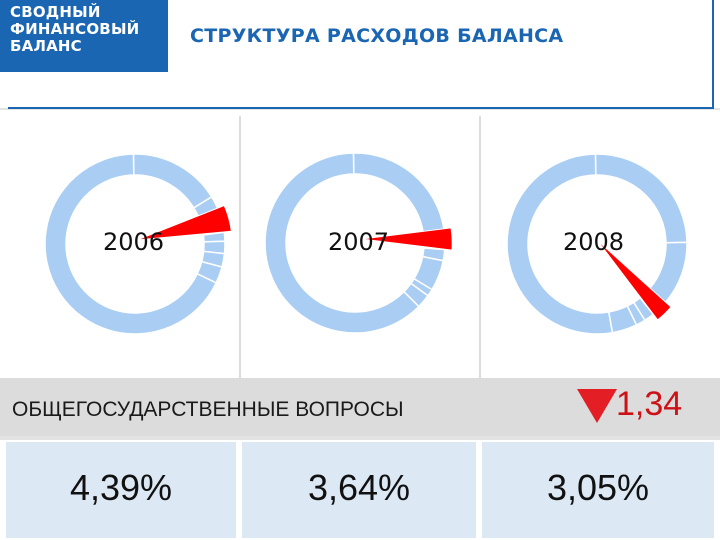 Image resolution: width=720 pixels, height=540 pixels. I want to click on down-arrow-icon, so click(597, 406).